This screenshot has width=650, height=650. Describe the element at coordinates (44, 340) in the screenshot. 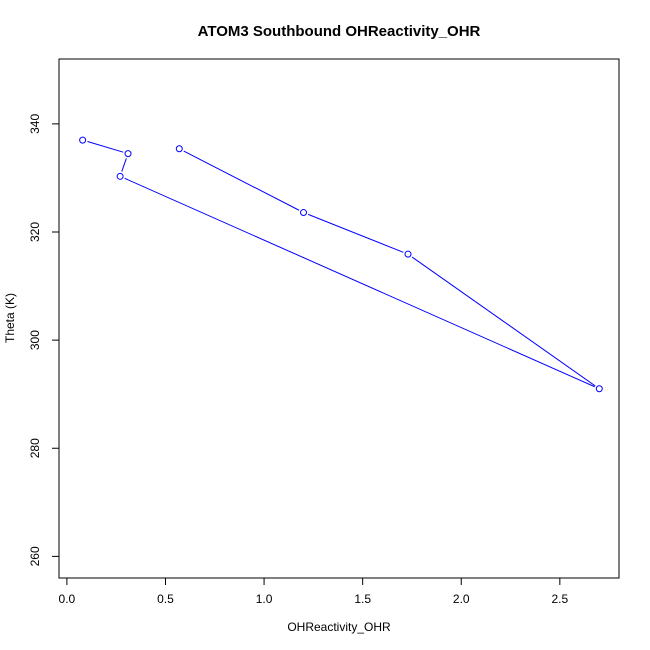

I see `y-axis: 260 280 300 320 340` at that location.